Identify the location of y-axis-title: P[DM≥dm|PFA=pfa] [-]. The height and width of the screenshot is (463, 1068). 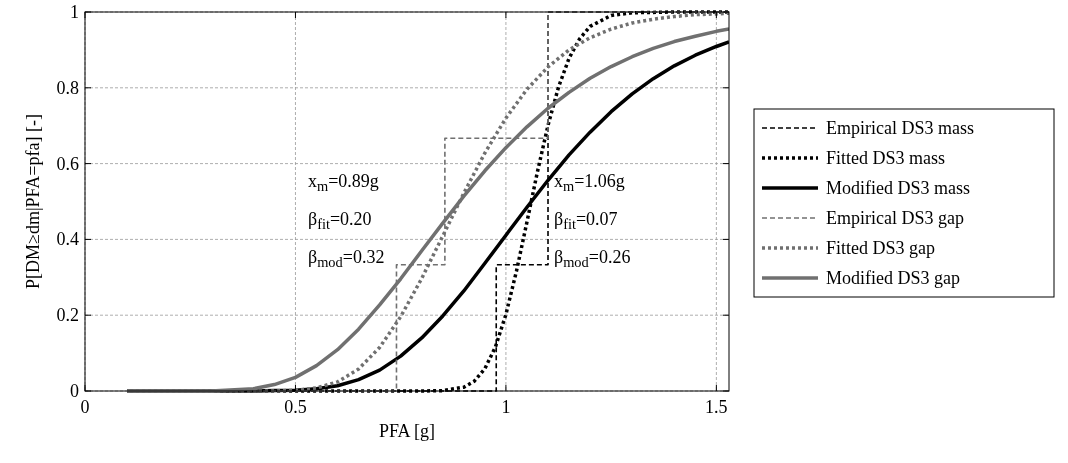
(33, 201).